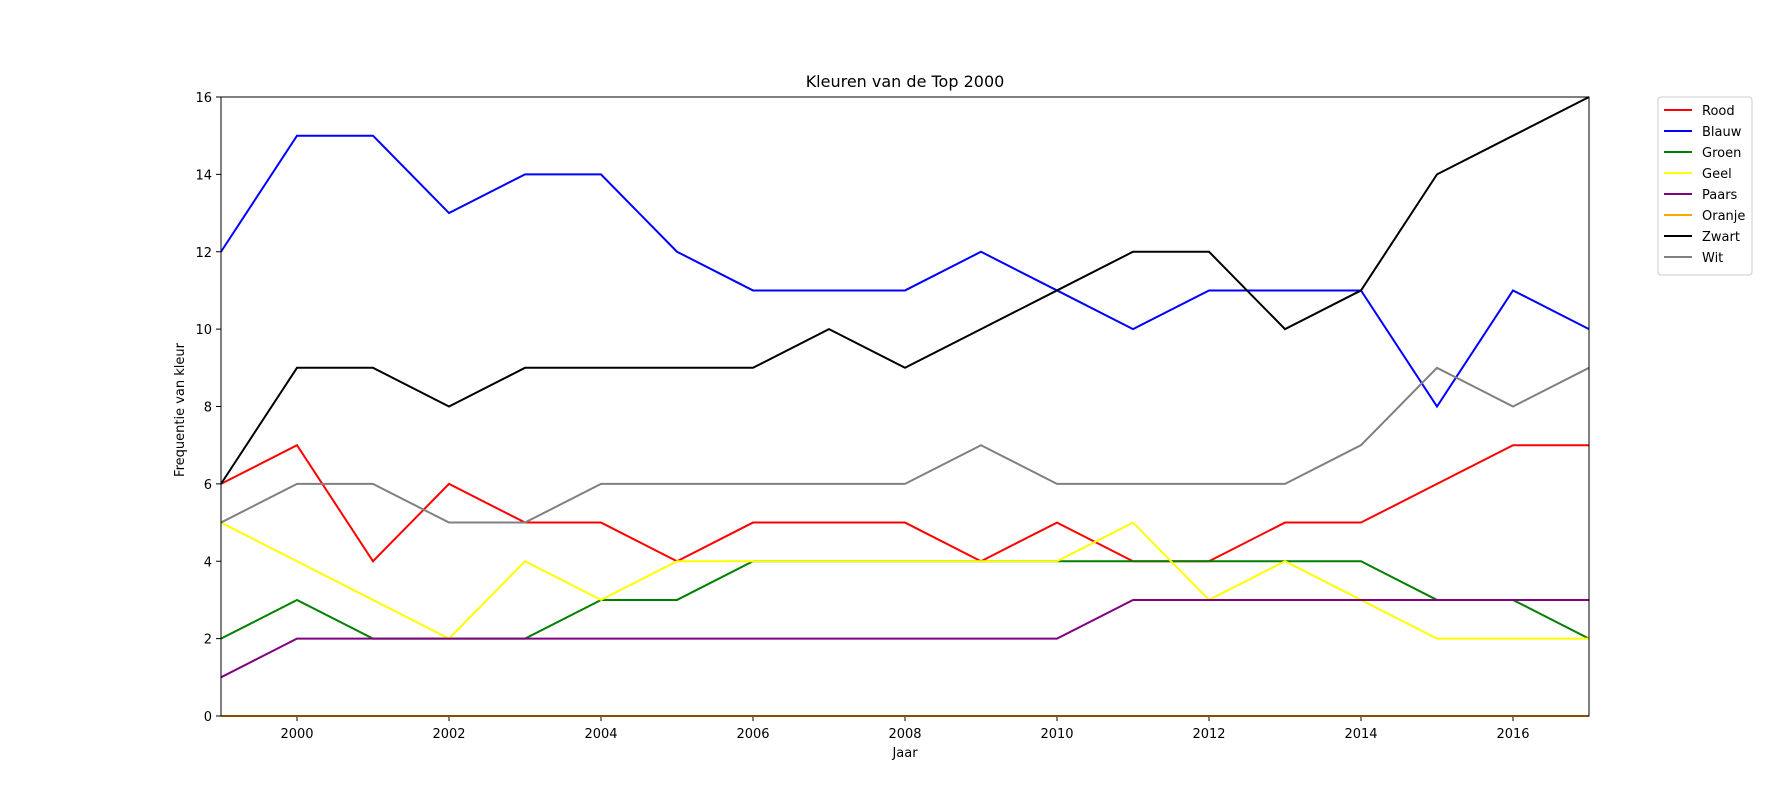 Image resolution: width=1766 pixels, height=805 pixels. What do you see at coordinates (752, 734) in the screenshot?
I see `x-tick-label: 2006` at bounding box center [752, 734].